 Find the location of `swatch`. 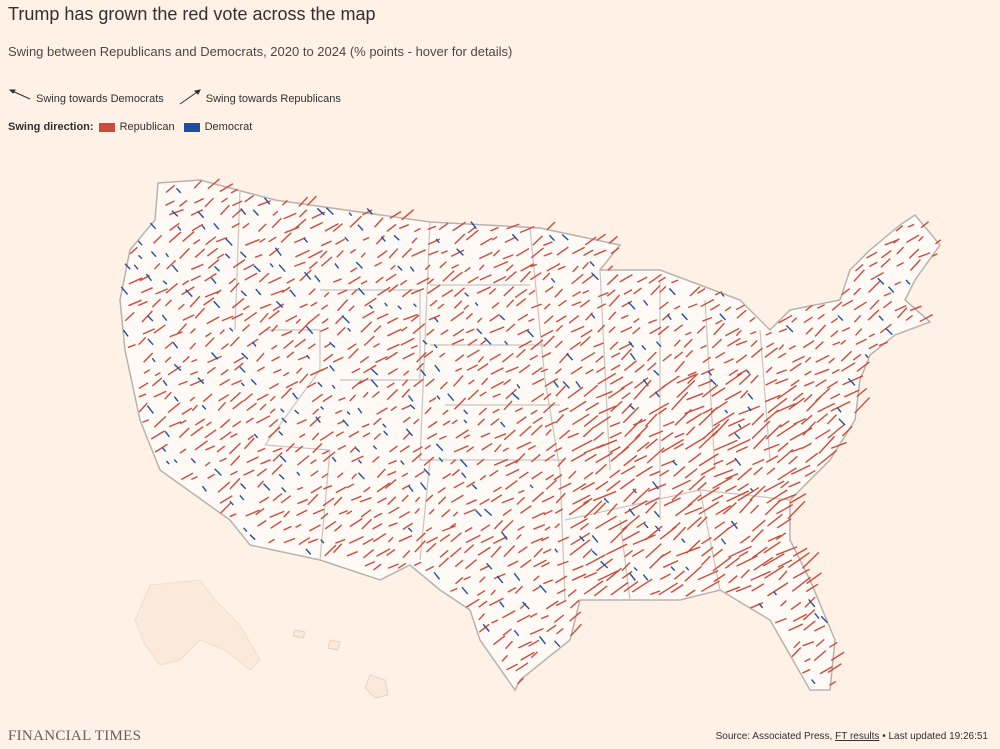

swatch is located at coordinates (106, 127).